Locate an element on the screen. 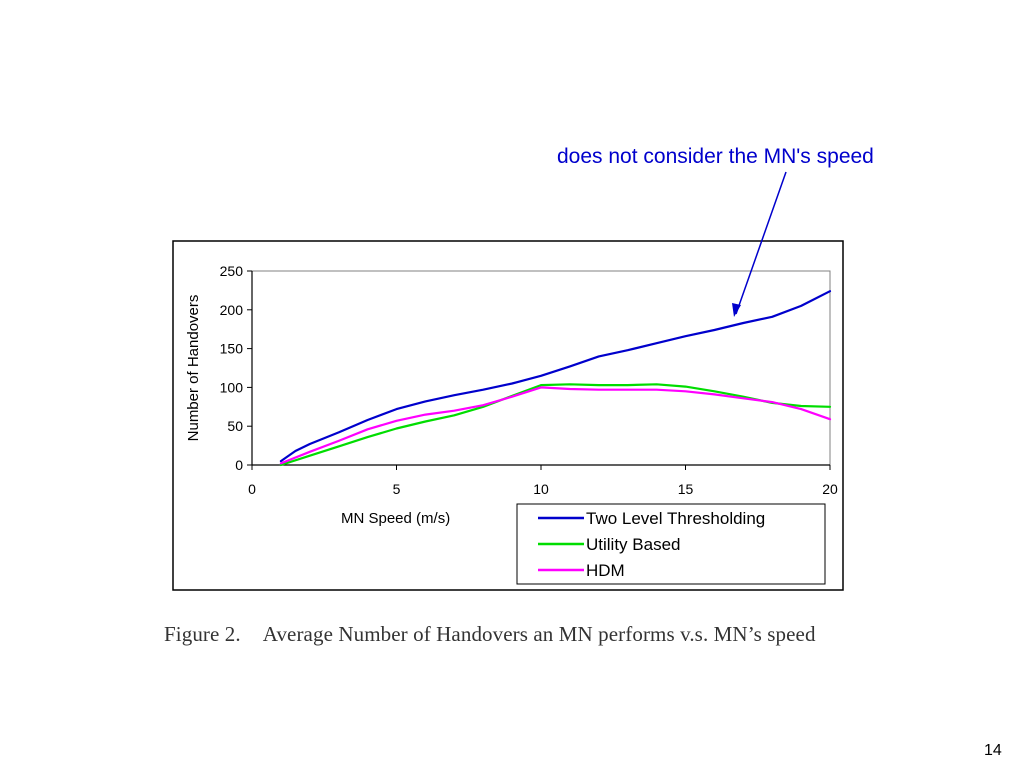 This screenshot has height=768, width=1024. page-number: 14 is located at coordinates (993, 750).